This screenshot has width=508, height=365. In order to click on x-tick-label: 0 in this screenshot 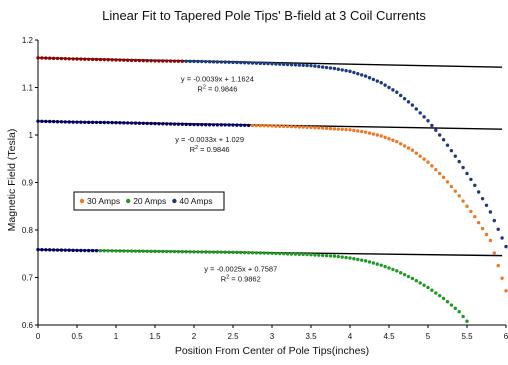, I will do `click(38, 336)`.